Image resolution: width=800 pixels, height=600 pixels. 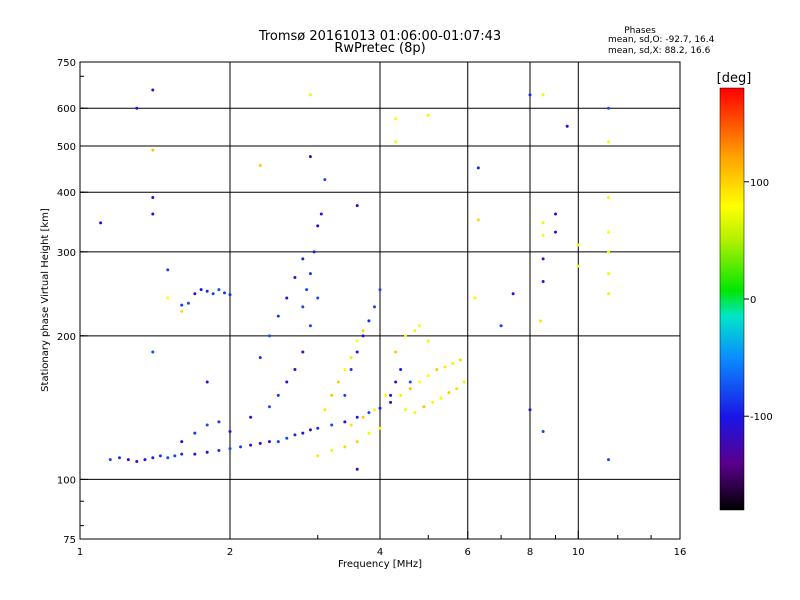 What do you see at coordinates (379, 36) in the screenshot?
I see `chart-title: Tromsø 20161013 01:06:00-01:07:43` at bounding box center [379, 36].